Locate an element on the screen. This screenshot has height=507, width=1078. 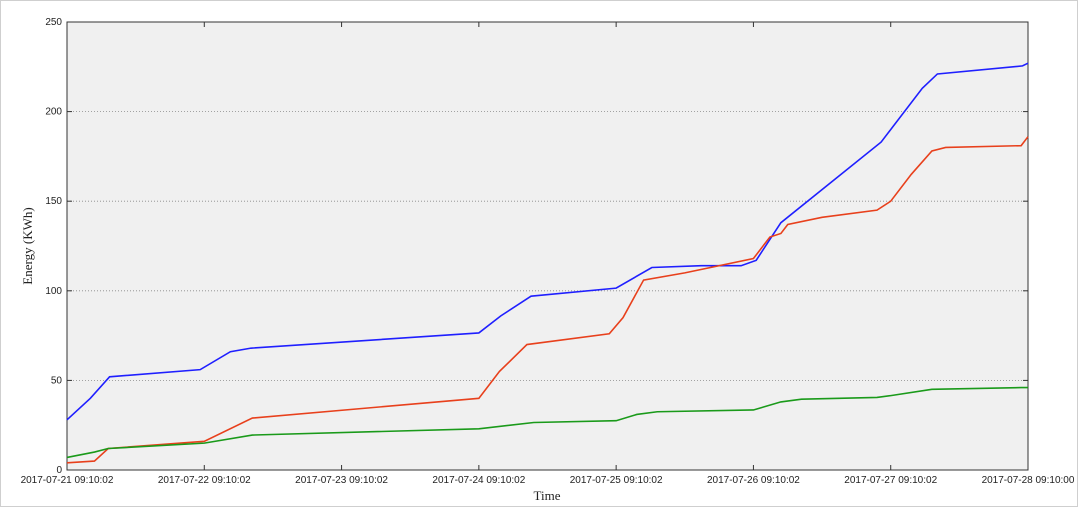
x-tick-label: 2017-07-28 09:10:00 is located at coordinates (1028, 480).